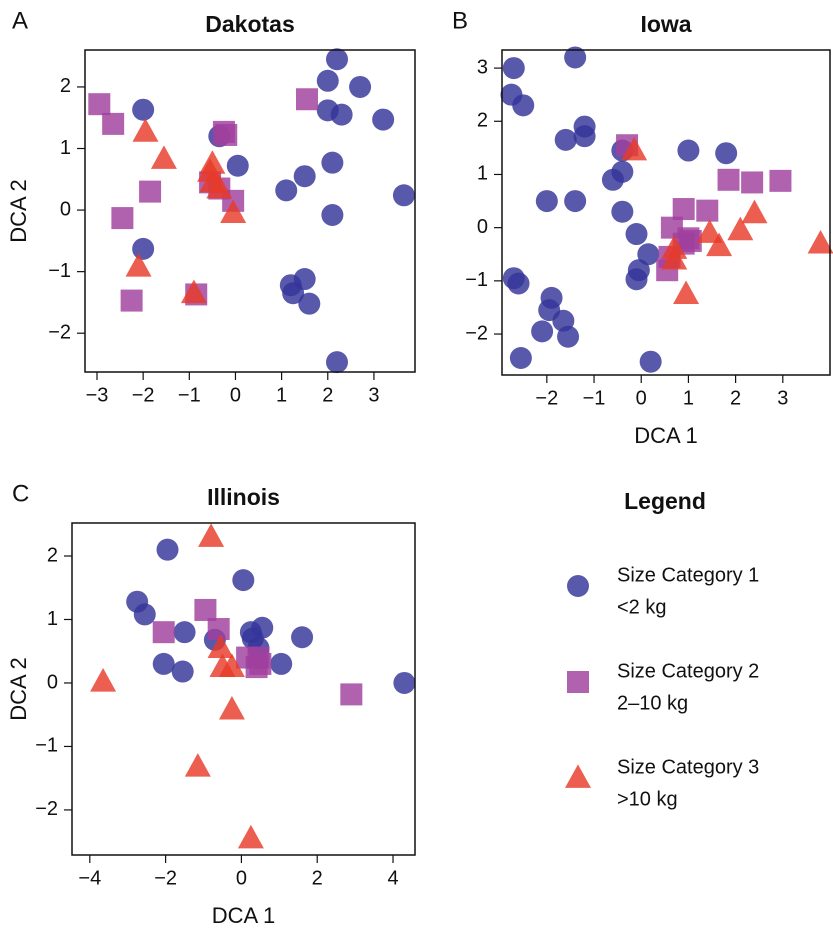 The height and width of the screenshot is (932, 833). I want to click on x-tick-label: 3, so click(373, 395).